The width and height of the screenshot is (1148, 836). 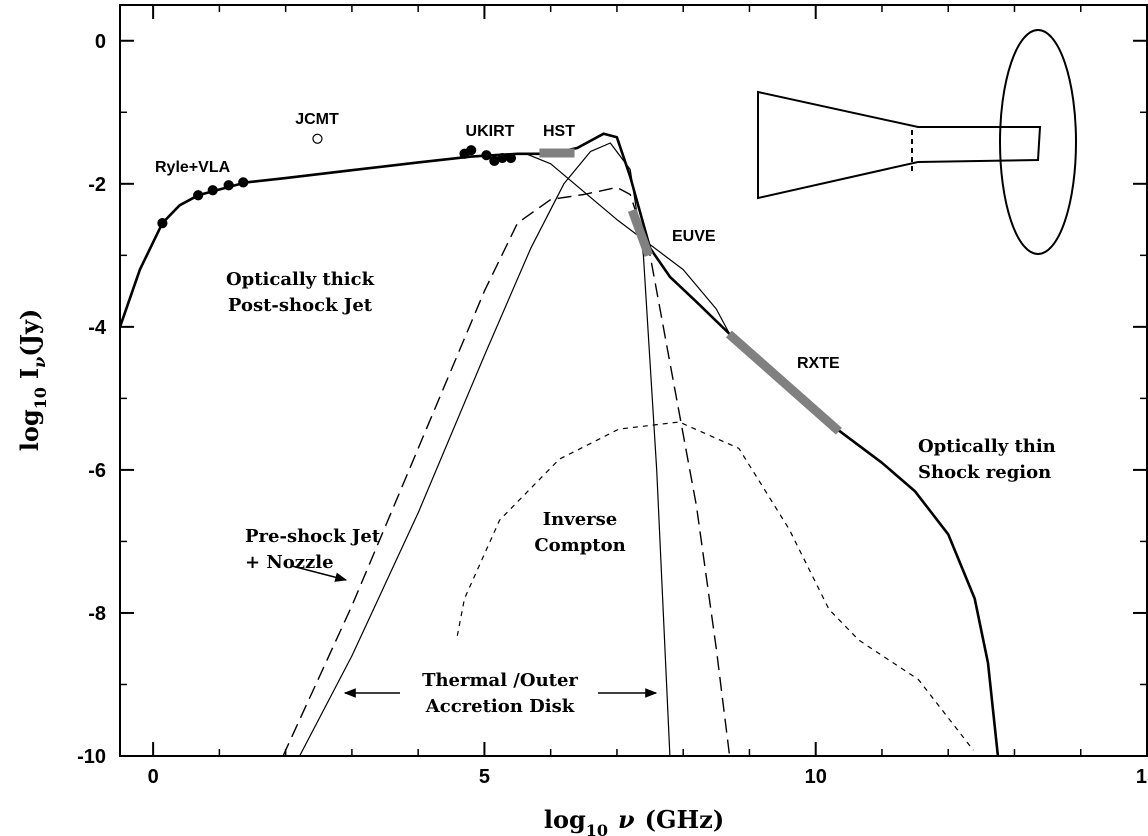 I want to click on y-title-part: (Jy), so click(x=29, y=333).